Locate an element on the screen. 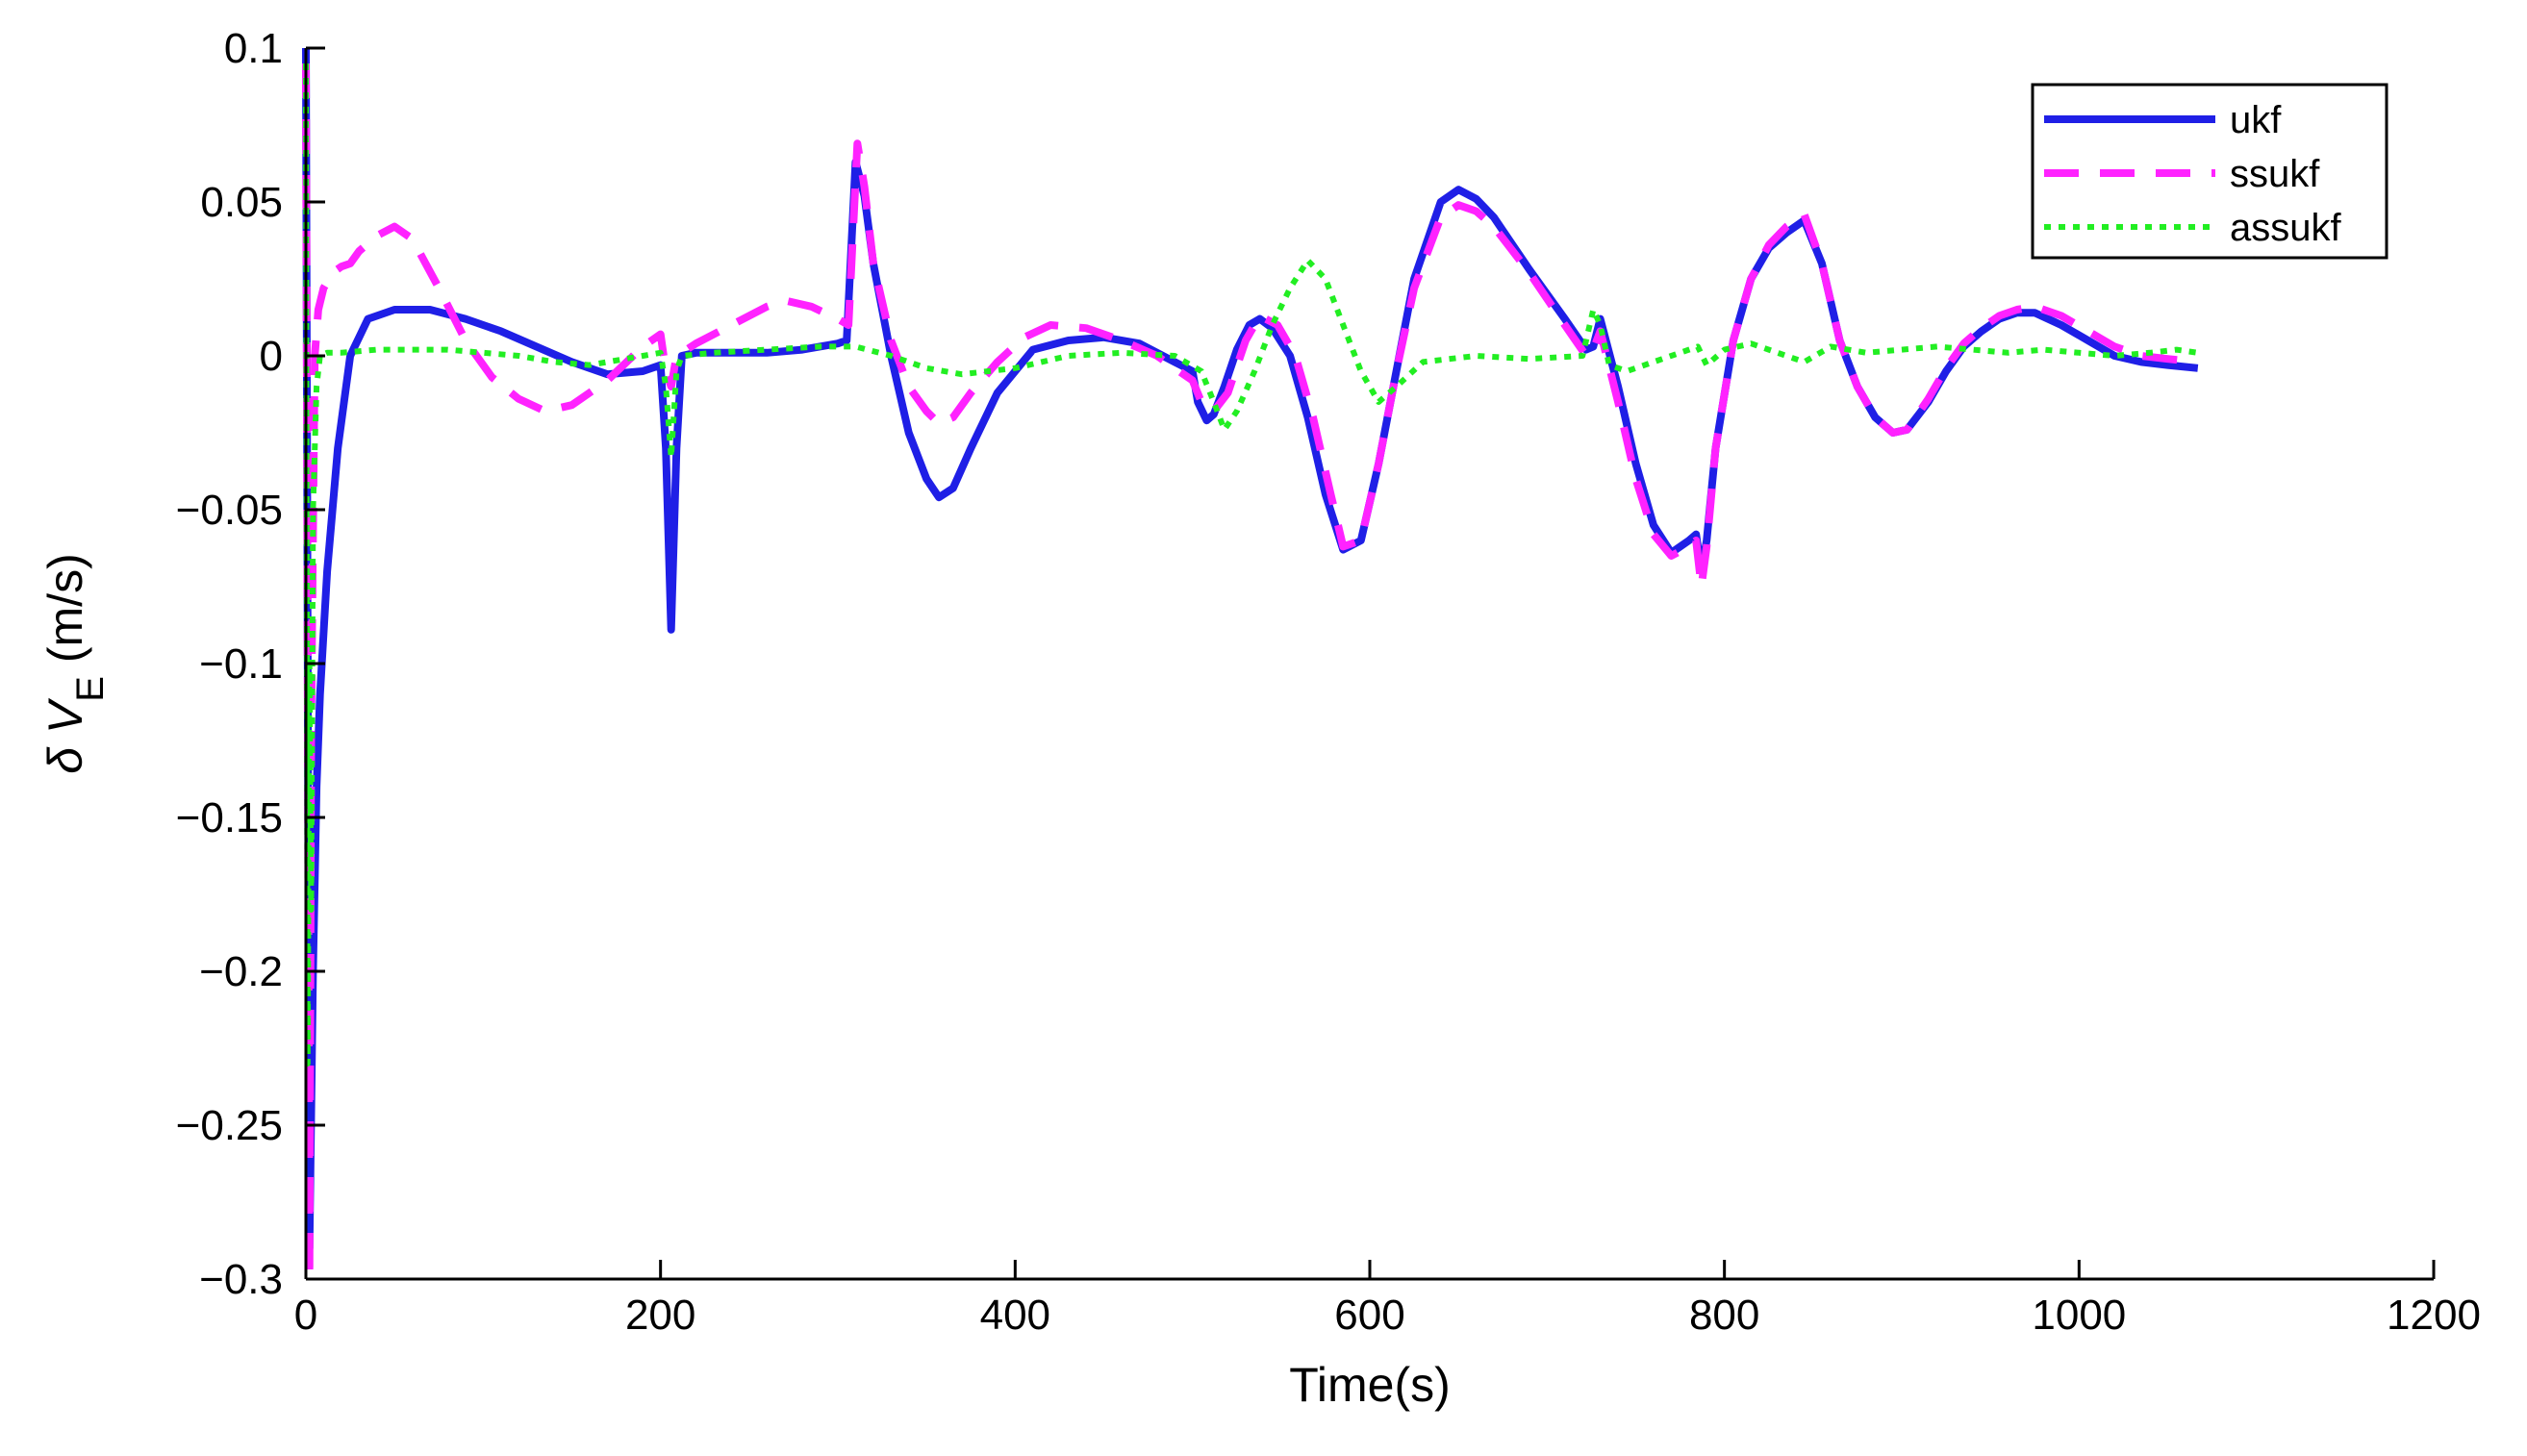 The width and height of the screenshot is (2527, 1456). y-axis-title: δ VE (m/s) is located at coordinates (75, 663).